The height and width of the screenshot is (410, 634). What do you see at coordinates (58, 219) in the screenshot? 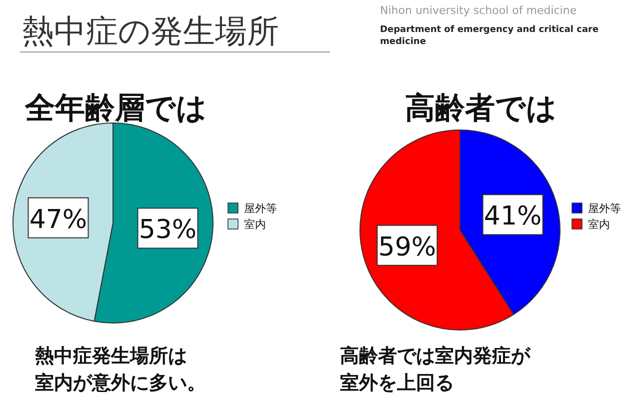
I see `data-label: 47%` at bounding box center [58, 219].